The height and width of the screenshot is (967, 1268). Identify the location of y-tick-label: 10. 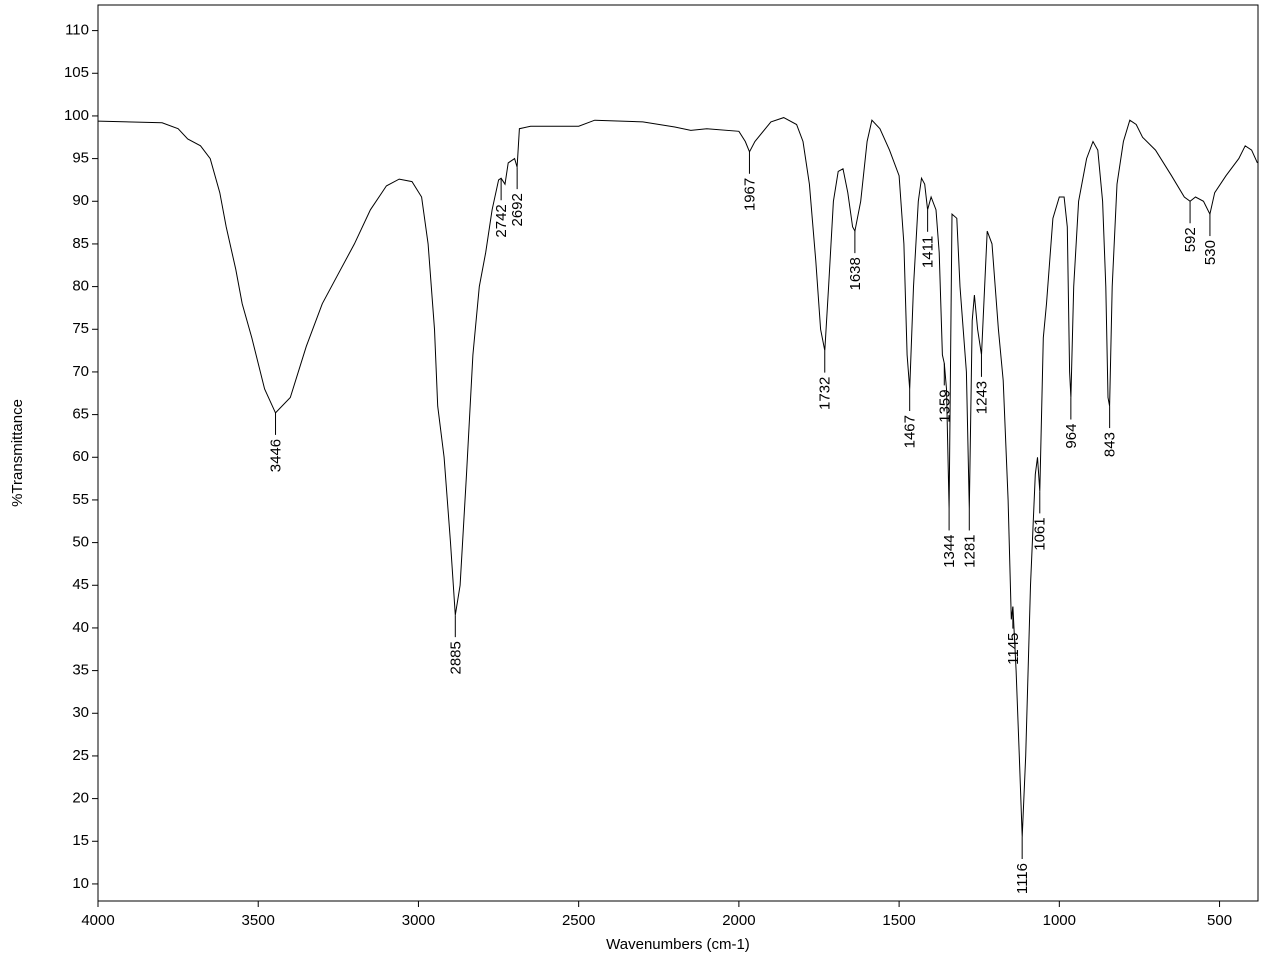
(80, 883).